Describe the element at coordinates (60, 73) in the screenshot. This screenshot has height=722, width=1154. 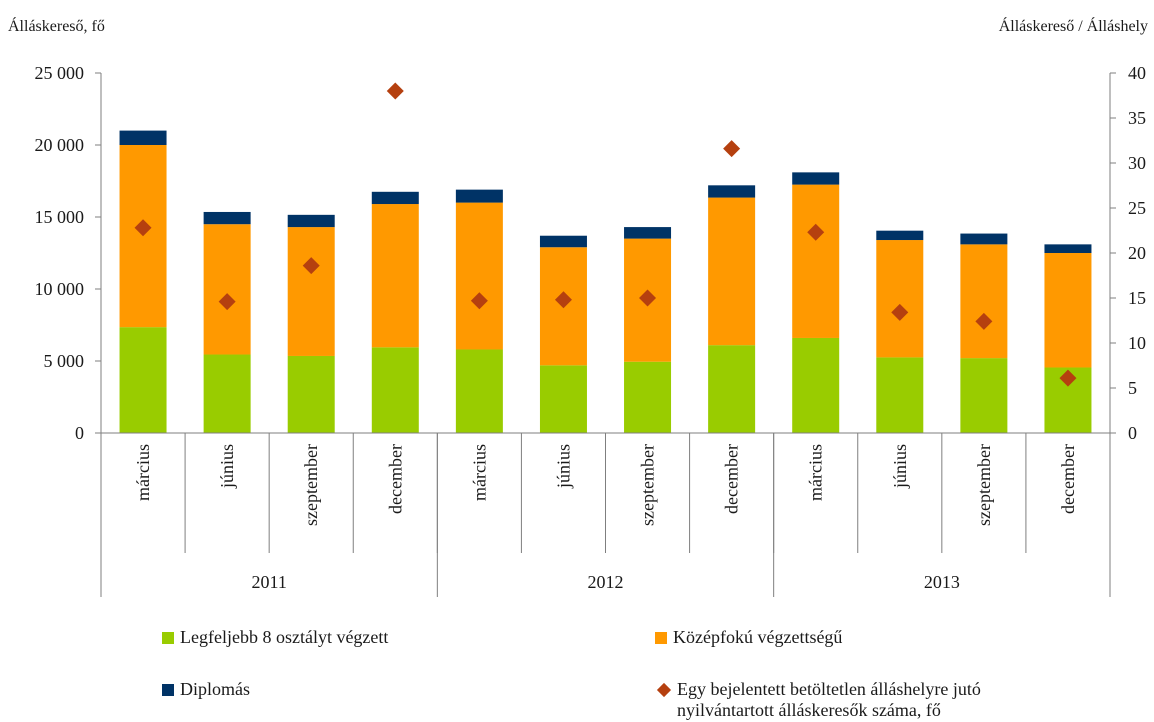
I see `left-tick-label: 25 000` at that location.